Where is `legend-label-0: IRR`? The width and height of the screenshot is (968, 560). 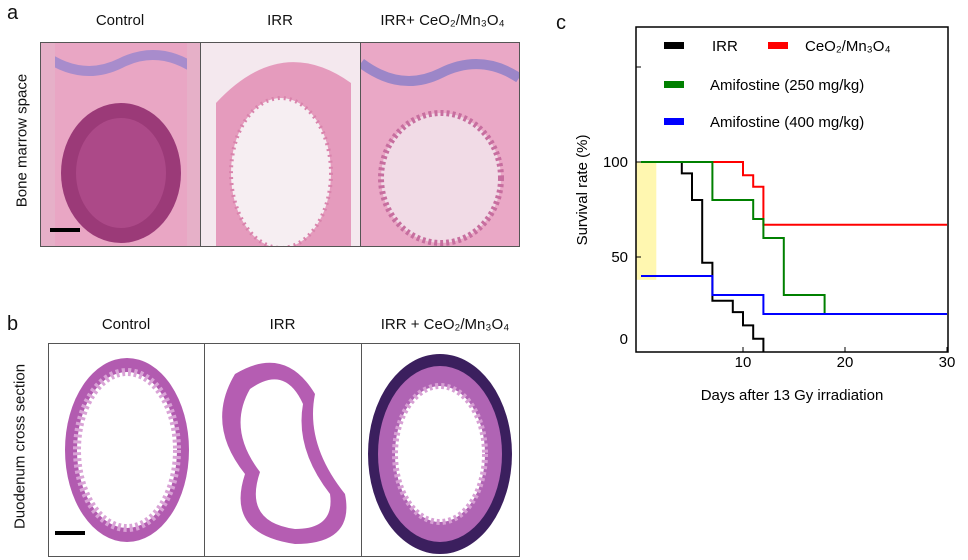
legend-label-0: IRR is located at coordinates (725, 46).